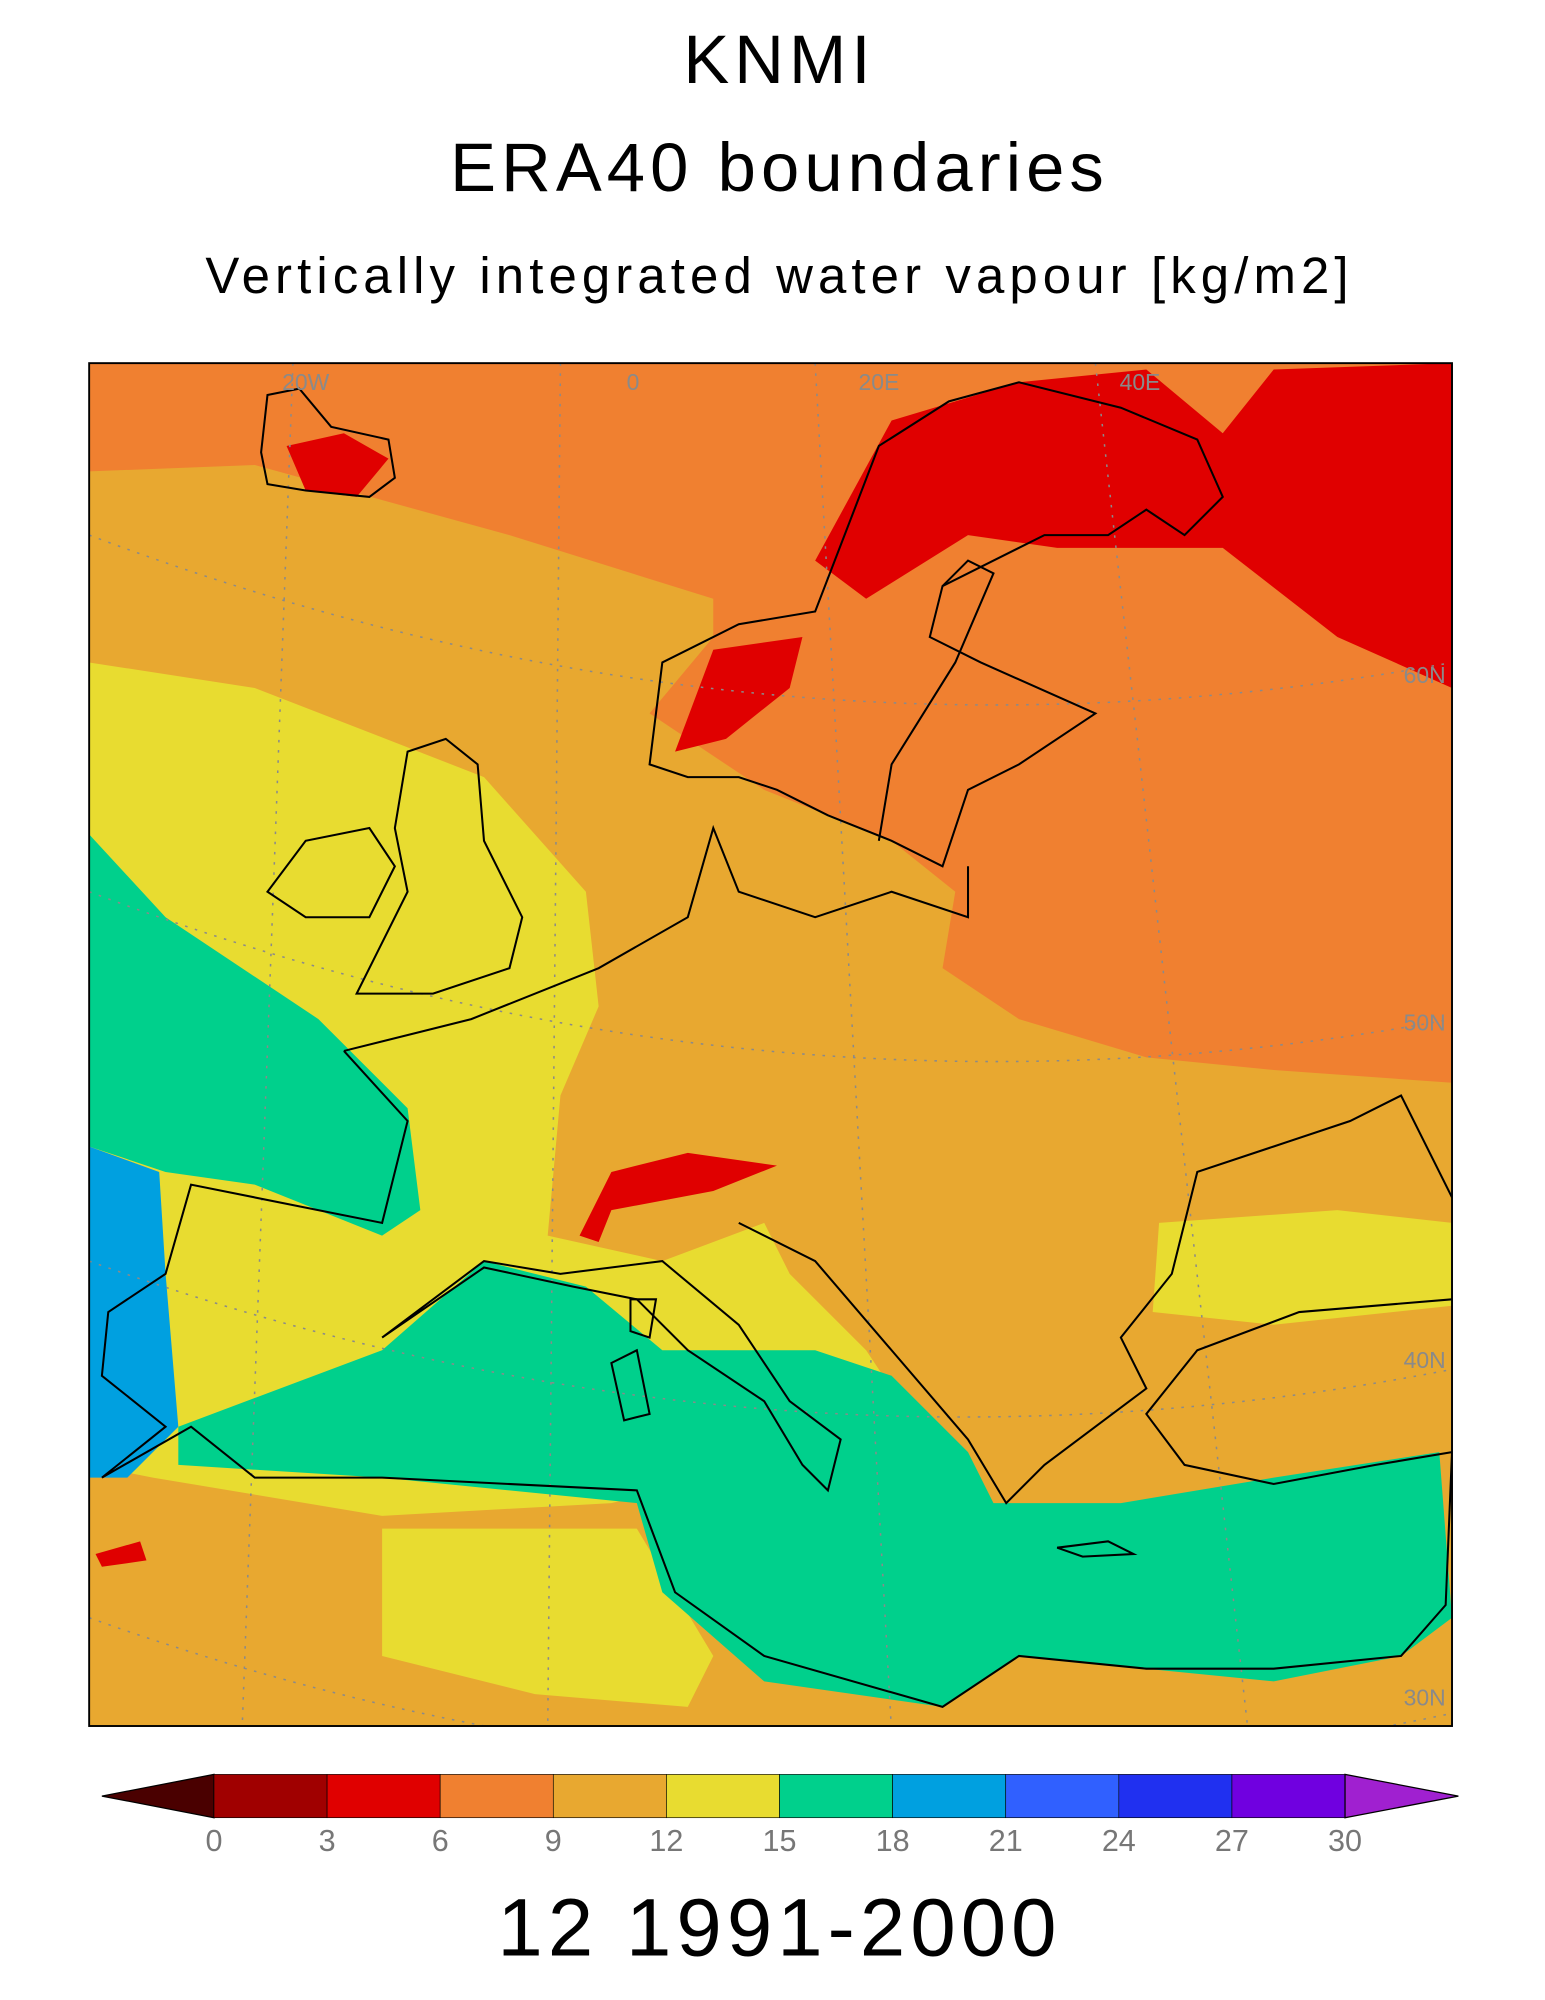  What do you see at coordinates (327, 1841) in the screenshot?
I see `colorbar-tick-label: 3` at bounding box center [327, 1841].